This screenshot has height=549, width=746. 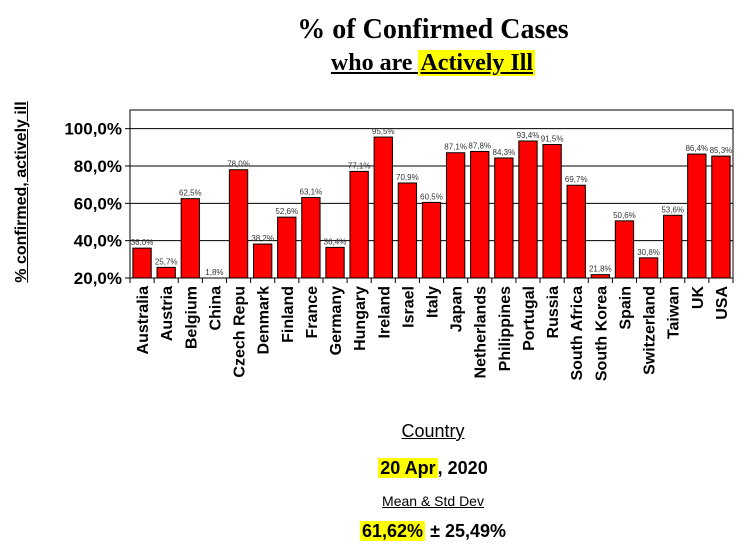 What do you see at coordinates (601, 333) in the screenshot?
I see `x-category-label: South Korea` at bounding box center [601, 333].